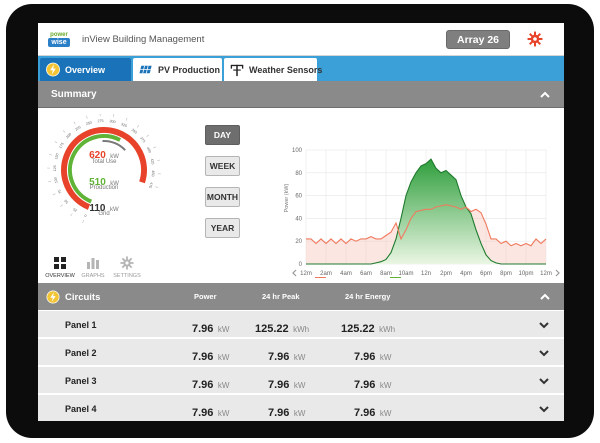 The image size is (600, 443). I want to click on circuit-name: Panel 1, so click(81, 325).